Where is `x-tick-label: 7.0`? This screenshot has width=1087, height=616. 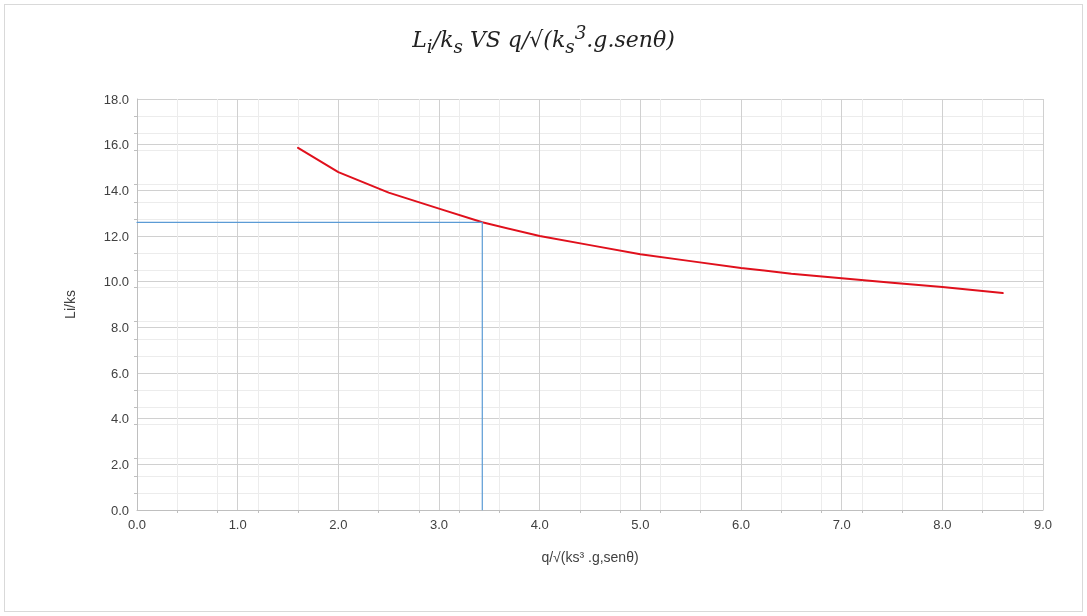 x-tick-label: 7.0 is located at coordinates (841, 524).